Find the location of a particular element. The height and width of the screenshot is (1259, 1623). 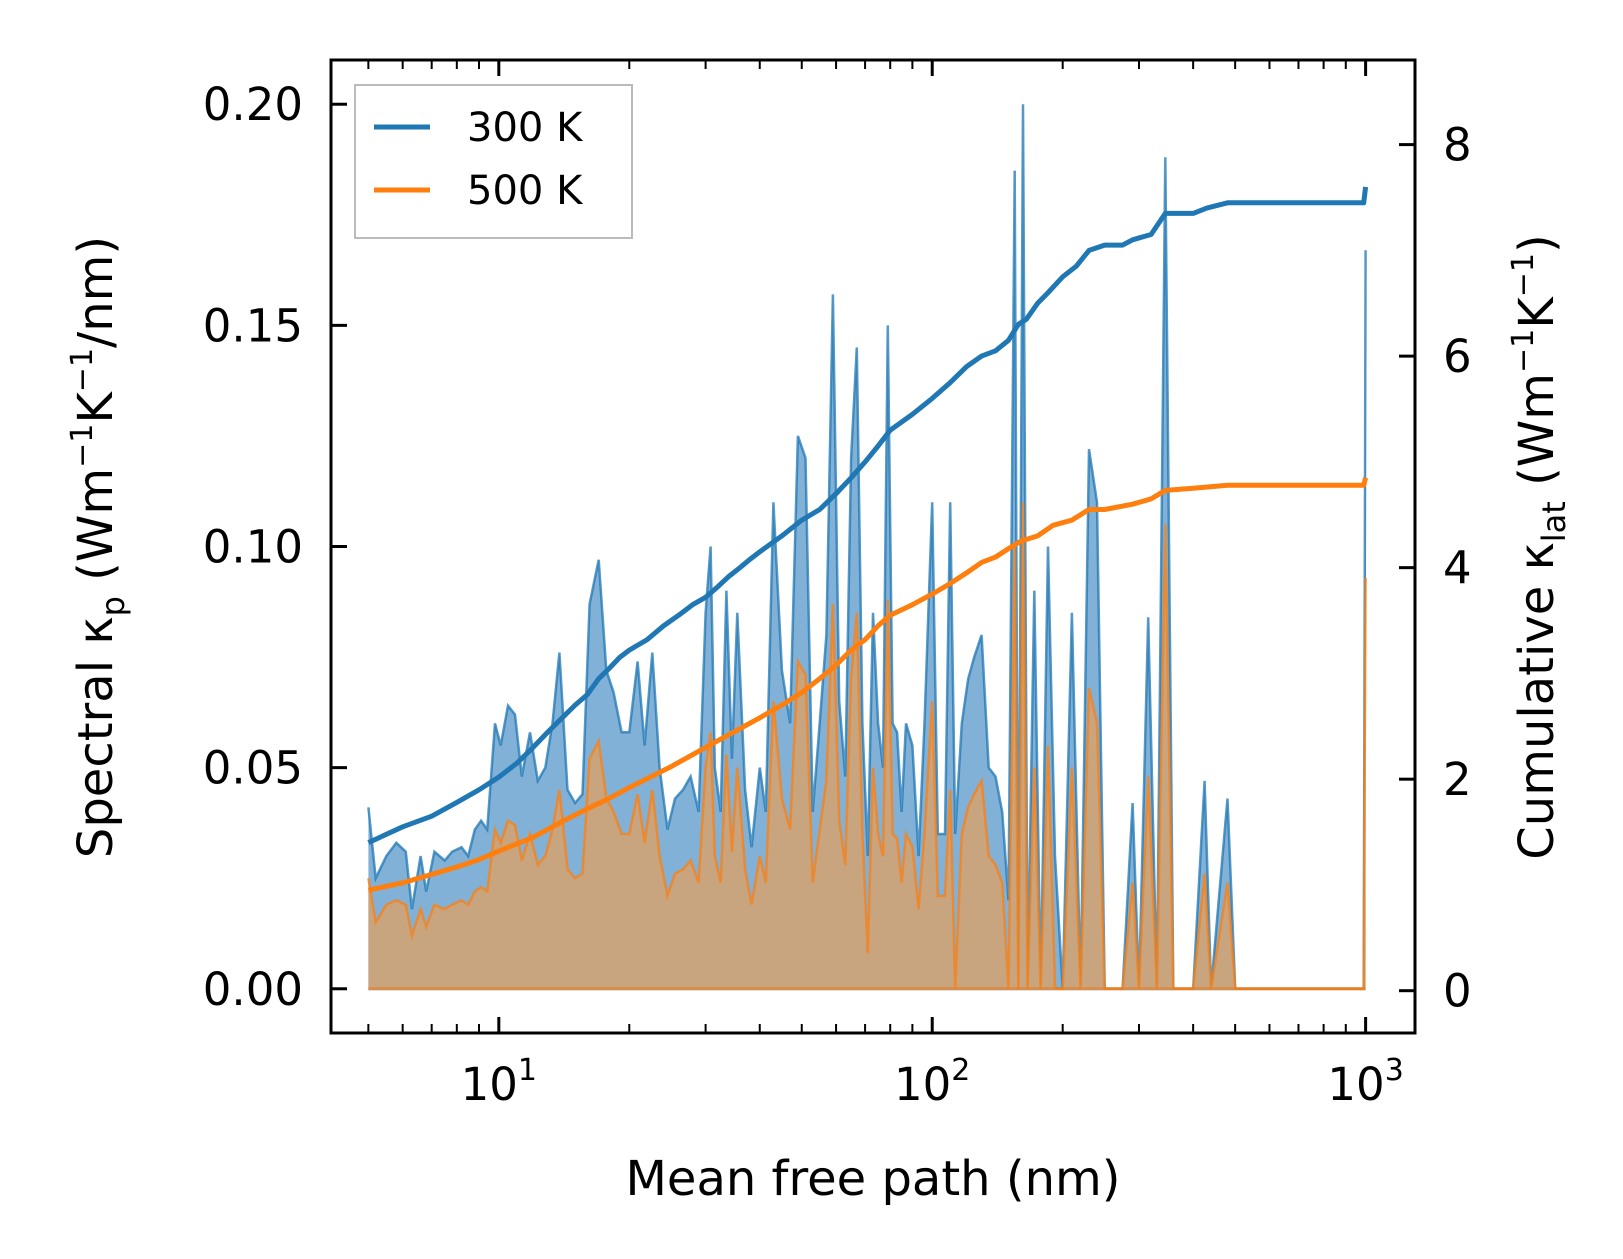

x-tick-label: 10² is located at coordinates (932, 1082).